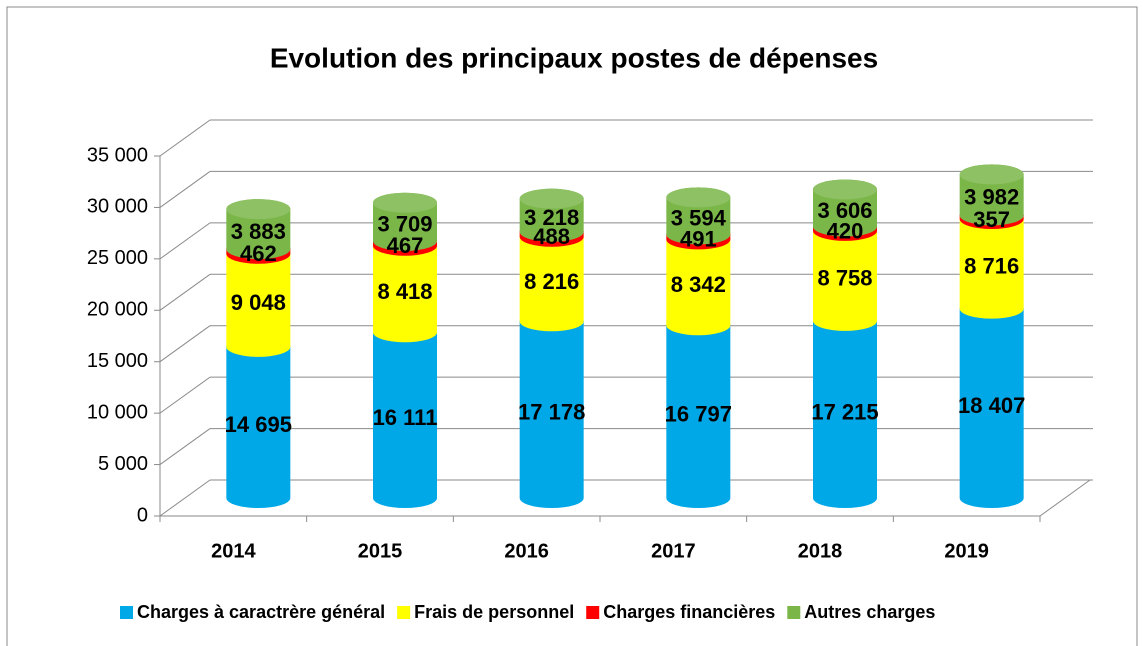 This screenshot has width=1148, height=646. I want to click on data-label: 8 758, so click(844, 278).